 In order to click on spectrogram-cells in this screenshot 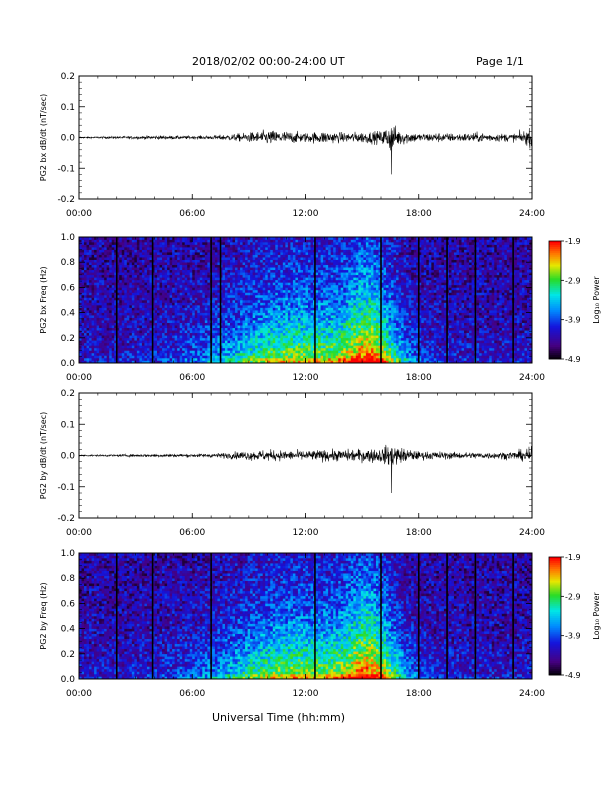, I will do `click(306, 300)`.